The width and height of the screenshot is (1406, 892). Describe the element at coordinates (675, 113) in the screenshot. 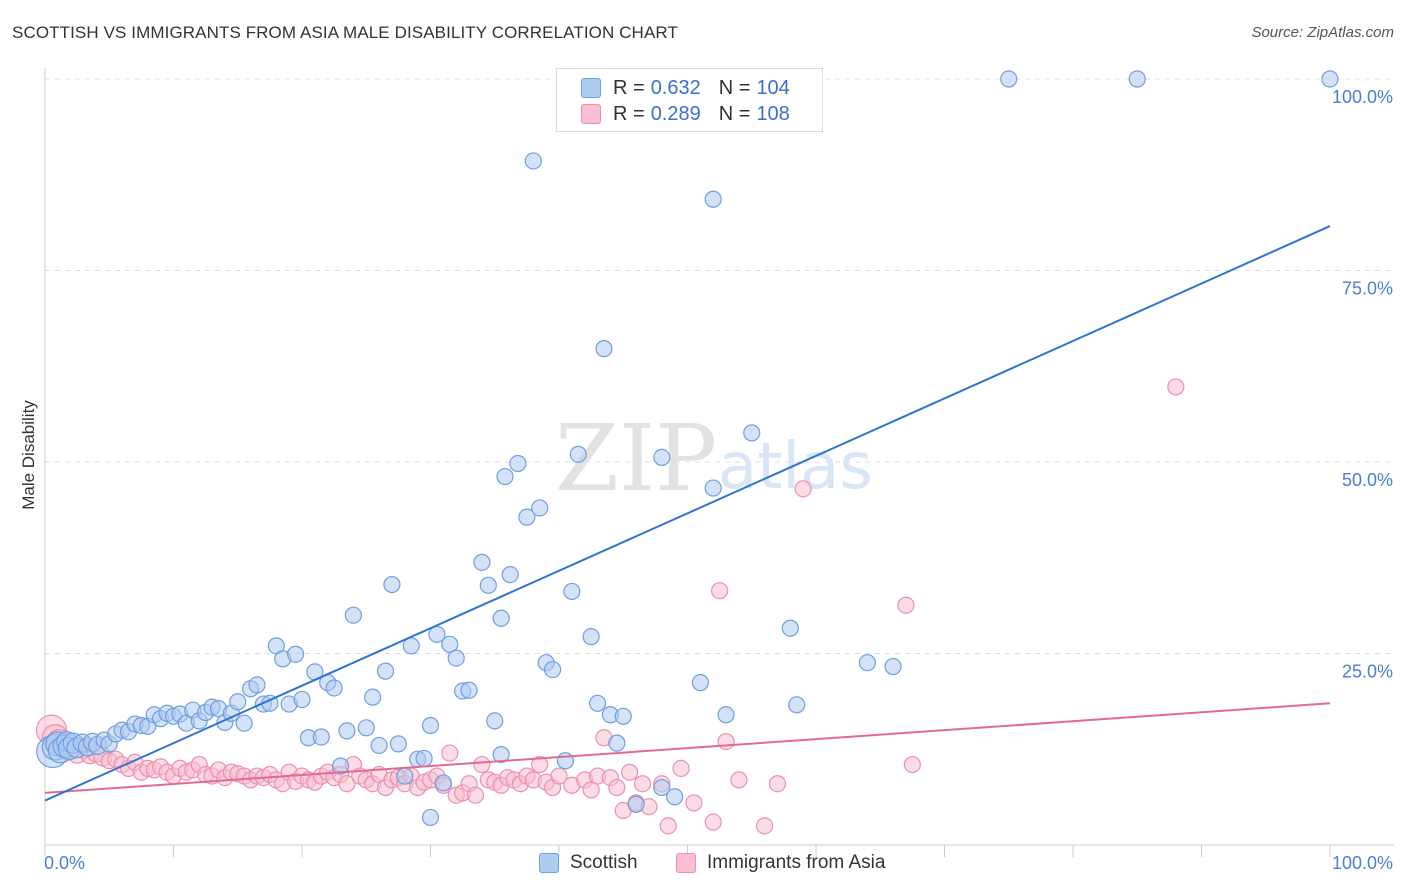

I see `legend-r-value-asia: 0.289` at that location.